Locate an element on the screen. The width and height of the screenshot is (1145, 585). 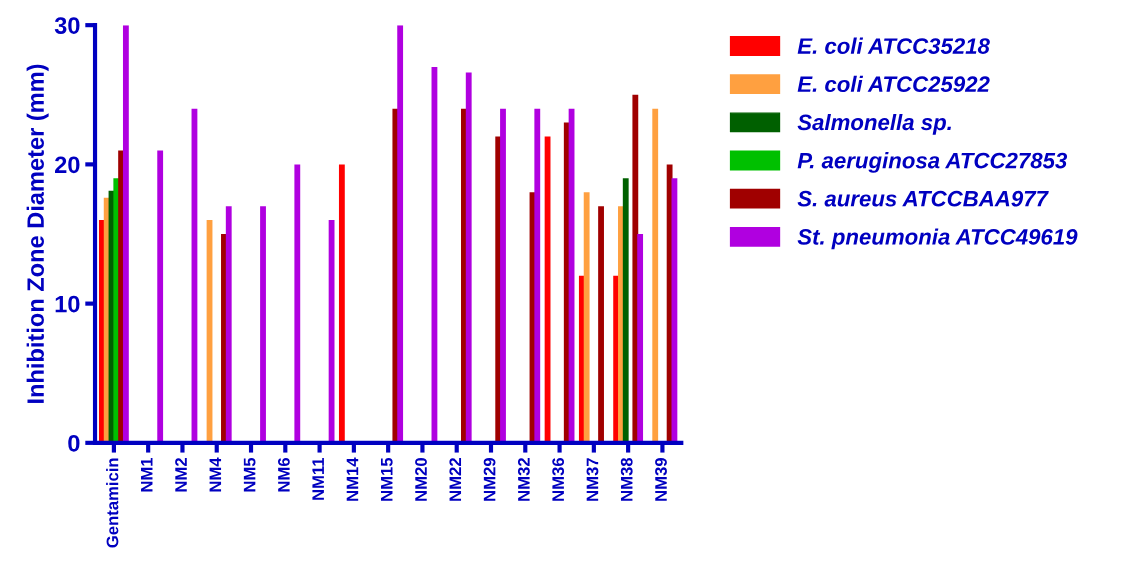
x-tick-label: NM6 is located at coordinates (283, 475).